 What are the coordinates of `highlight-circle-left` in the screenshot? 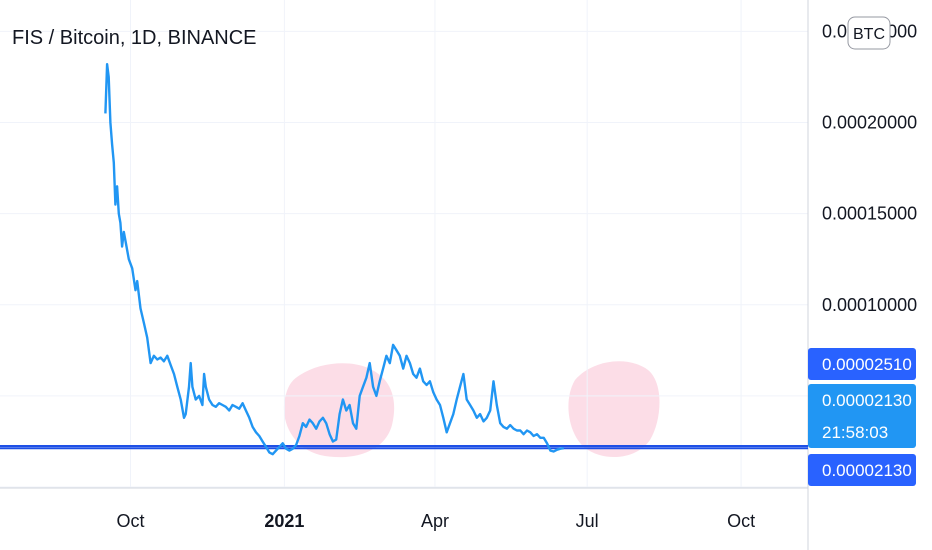 It's located at (339, 410).